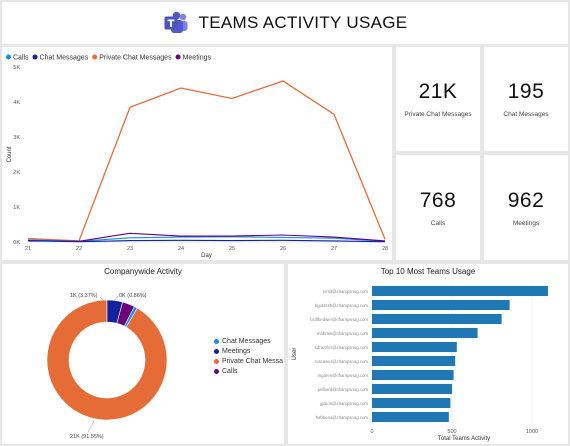  I want to click on kpi-value: 962, so click(526, 200).